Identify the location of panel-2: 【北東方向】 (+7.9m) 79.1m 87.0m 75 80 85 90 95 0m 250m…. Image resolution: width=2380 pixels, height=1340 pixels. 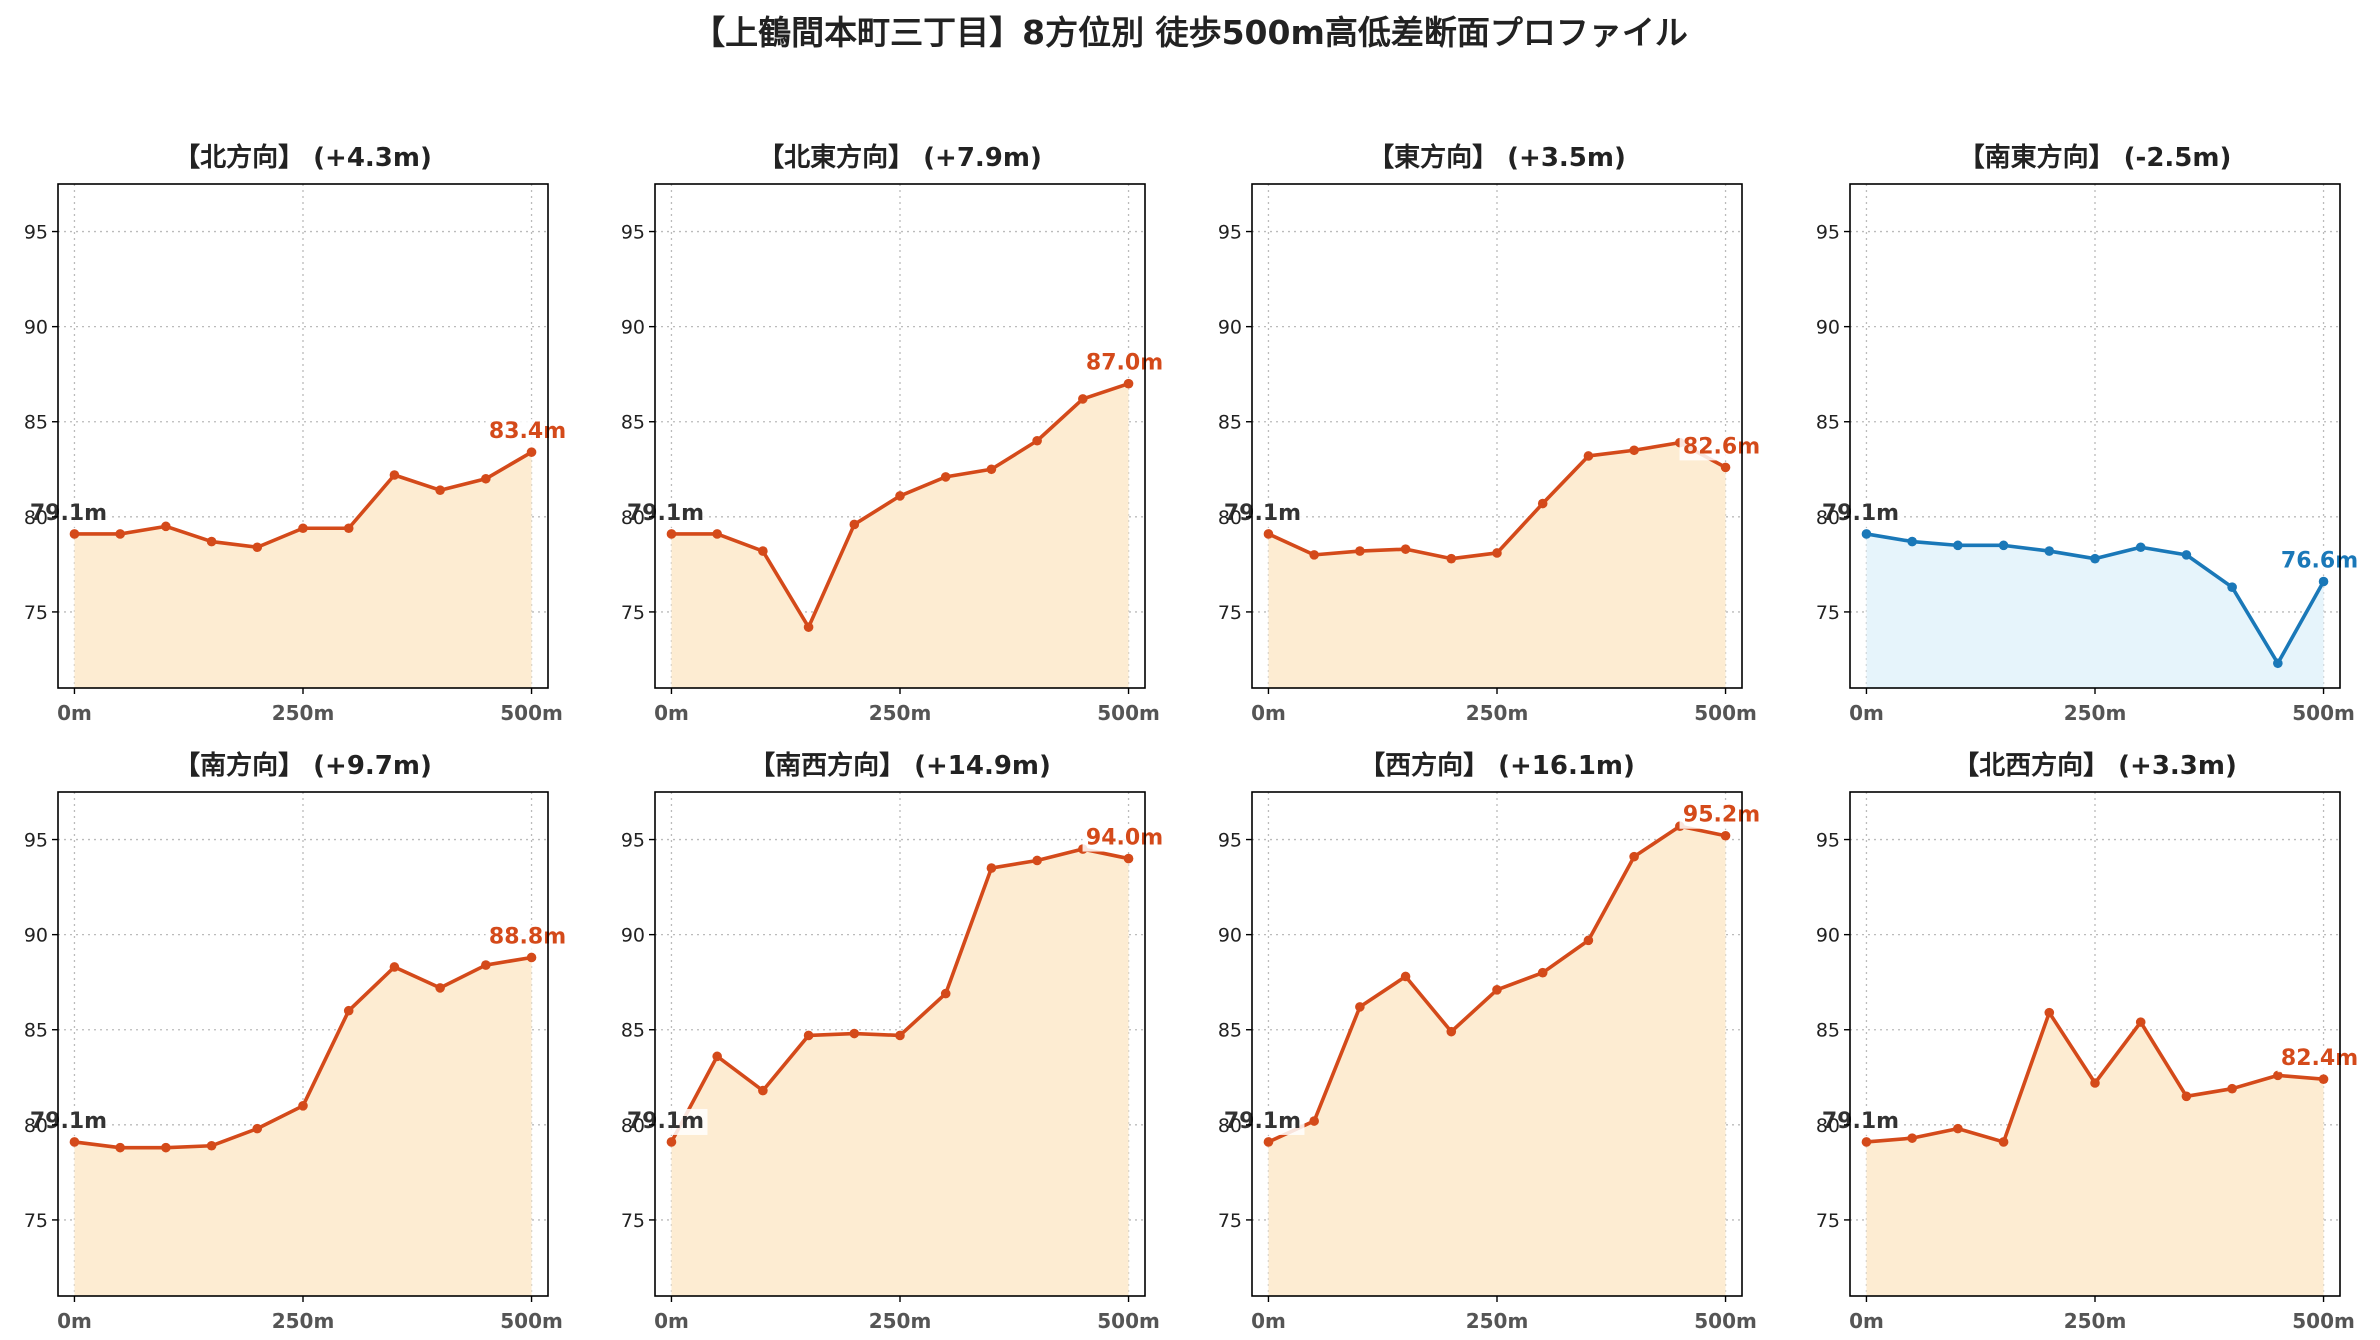
(894, 433).